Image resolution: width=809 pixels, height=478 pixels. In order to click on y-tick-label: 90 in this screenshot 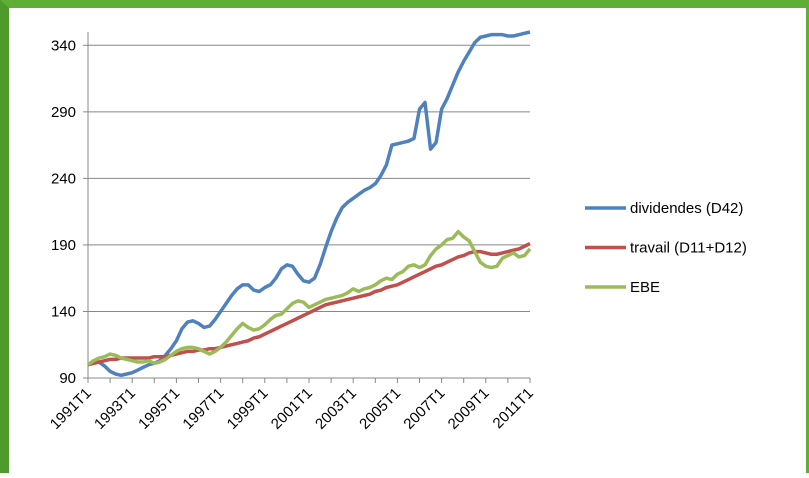, I will do `click(67, 378)`.